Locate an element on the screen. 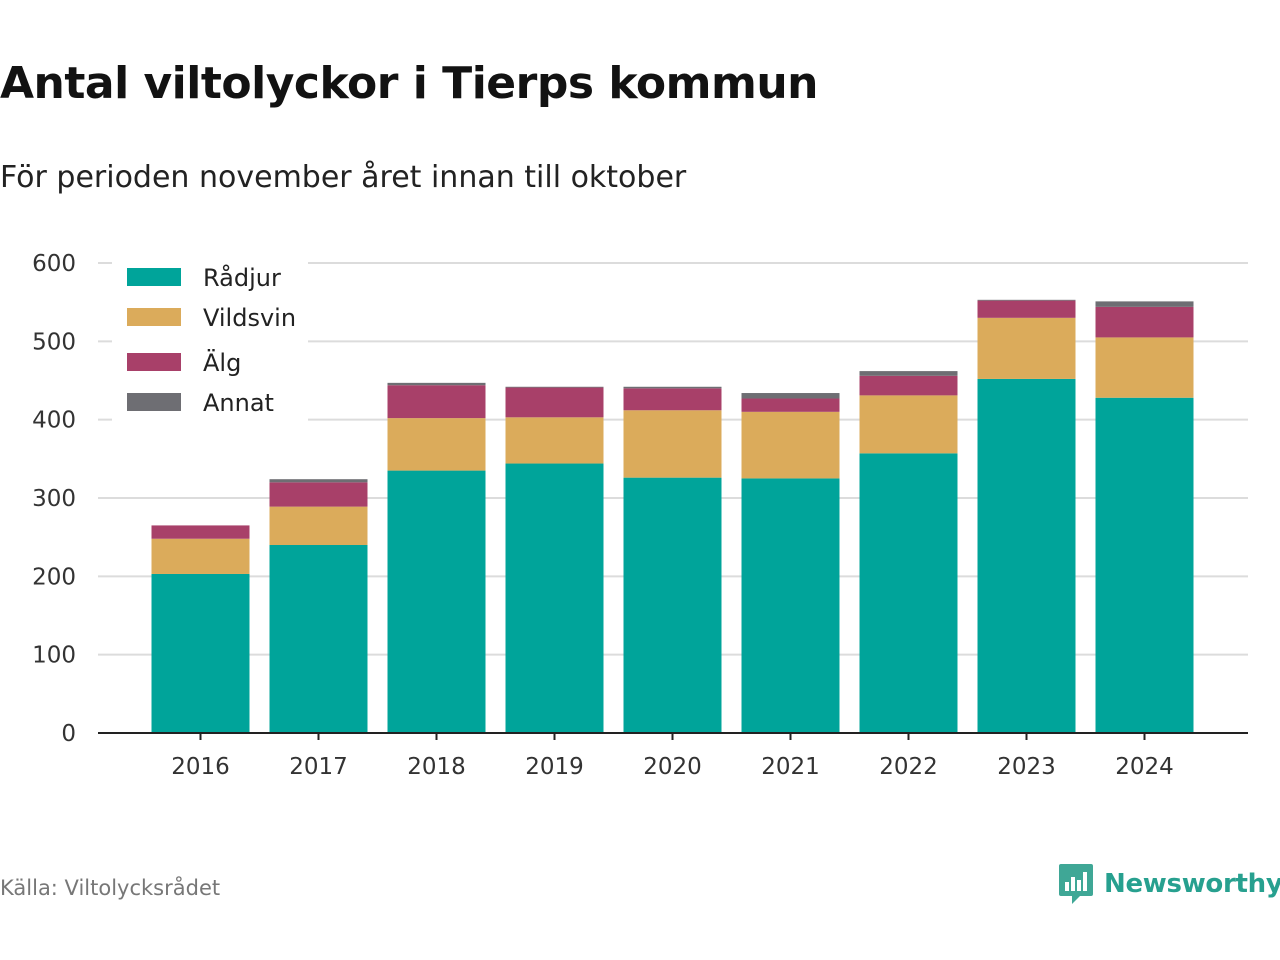 This screenshot has height=960, width=1280. x-tick-label: 2021 is located at coordinates (790, 767).